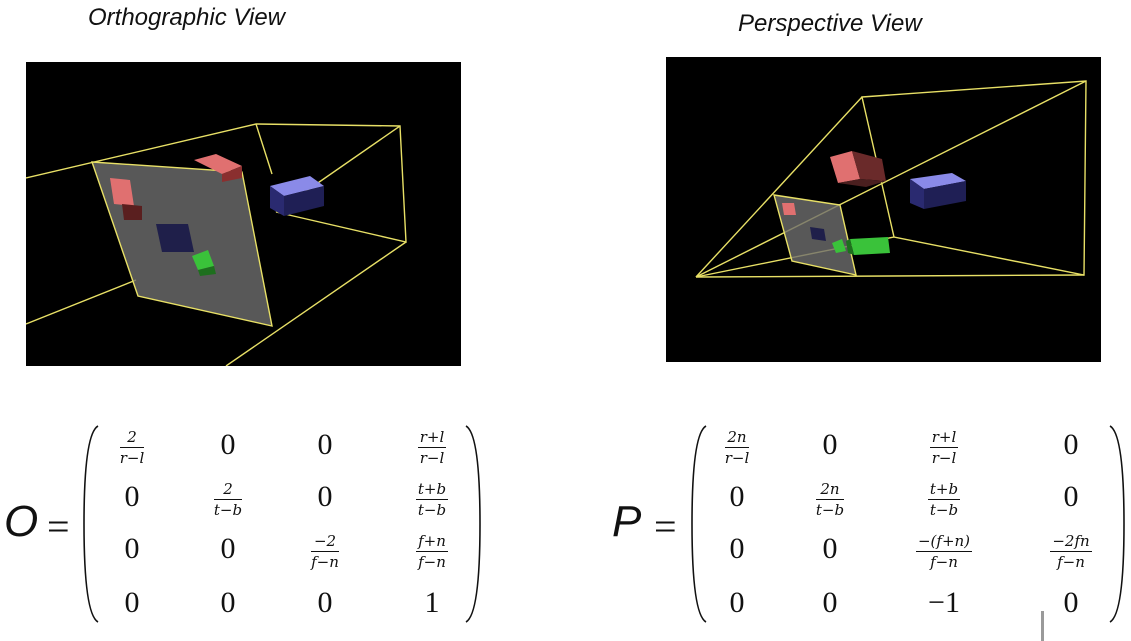 This screenshot has width=1131, height=641. Describe the element at coordinates (868, 246) in the screenshot. I see `green-cube` at that location.